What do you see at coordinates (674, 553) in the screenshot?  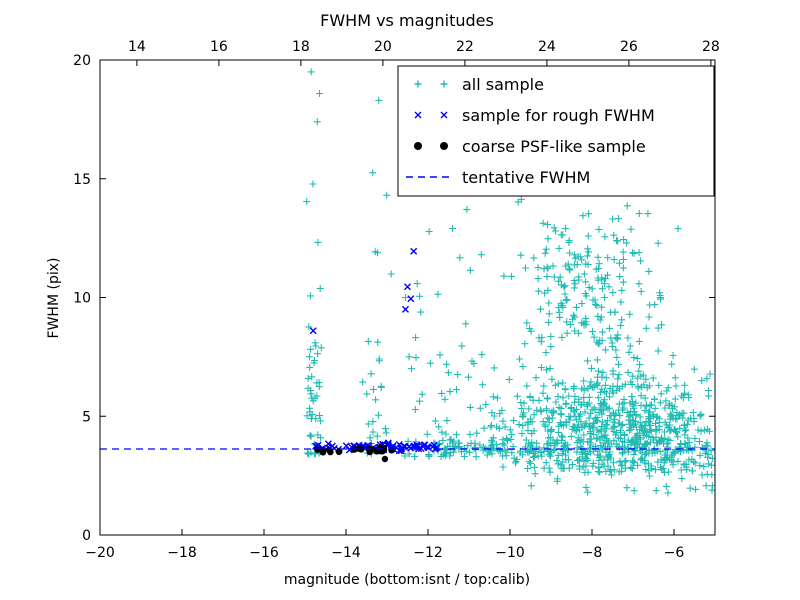 I see `x-tick-label: −6` at bounding box center [674, 553].